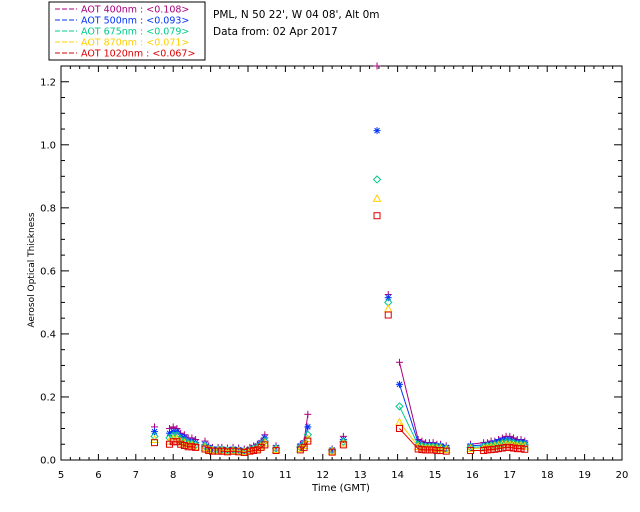  I want to click on y-tick-label: 0.0, so click(48, 461).